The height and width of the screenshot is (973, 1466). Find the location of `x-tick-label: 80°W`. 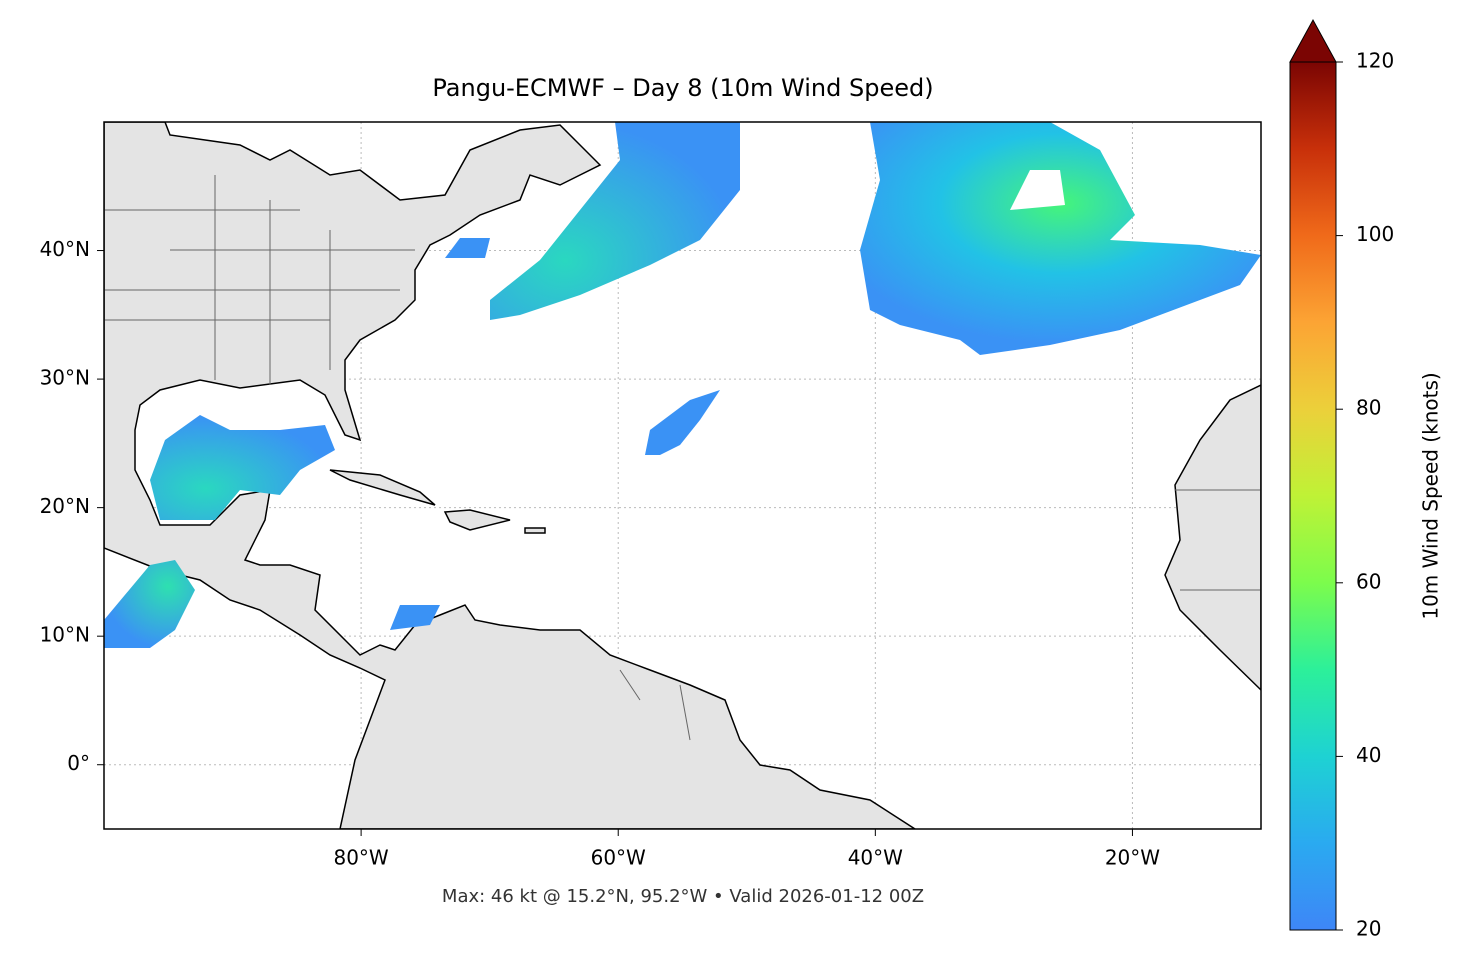

x-tick-label: 80°W is located at coordinates (360, 858).